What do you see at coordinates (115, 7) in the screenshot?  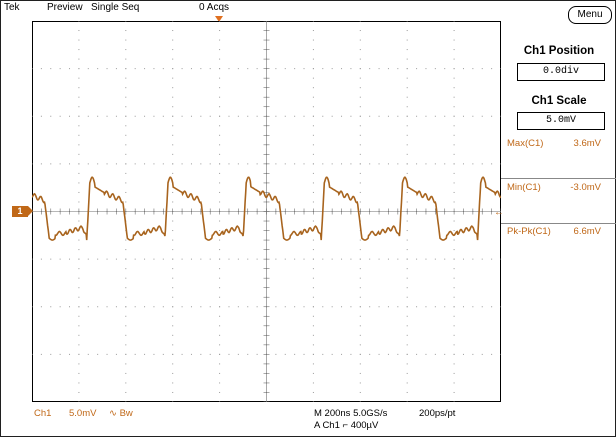 I see `acquisition-mode-label: Single Seq` at bounding box center [115, 7].